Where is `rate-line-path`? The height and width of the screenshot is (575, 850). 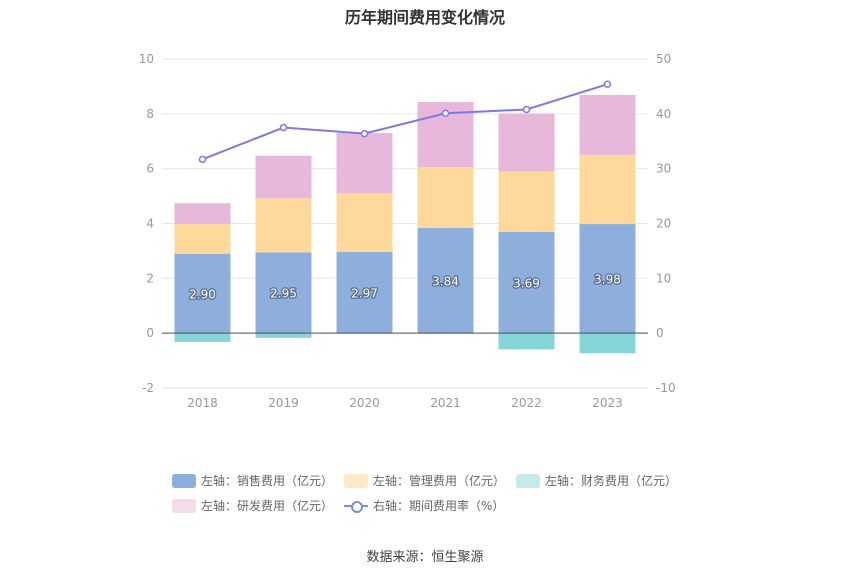 rate-line-path is located at coordinates (405, 122).